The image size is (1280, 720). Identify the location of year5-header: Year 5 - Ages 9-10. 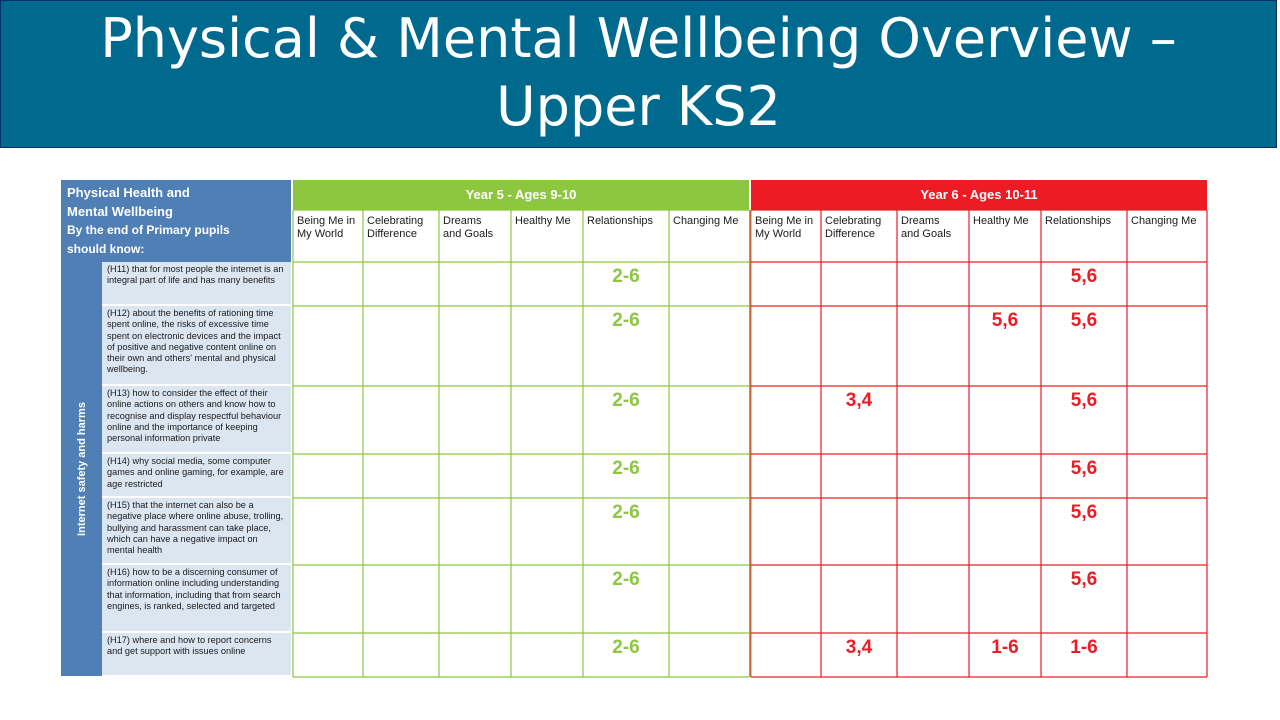
(521, 195).